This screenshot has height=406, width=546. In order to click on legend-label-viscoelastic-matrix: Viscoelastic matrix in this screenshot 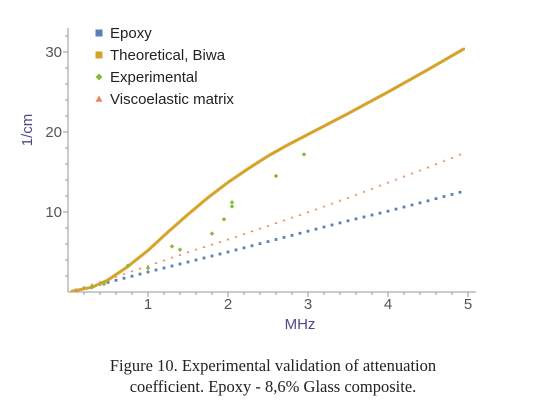, I will do `click(172, 99)`.